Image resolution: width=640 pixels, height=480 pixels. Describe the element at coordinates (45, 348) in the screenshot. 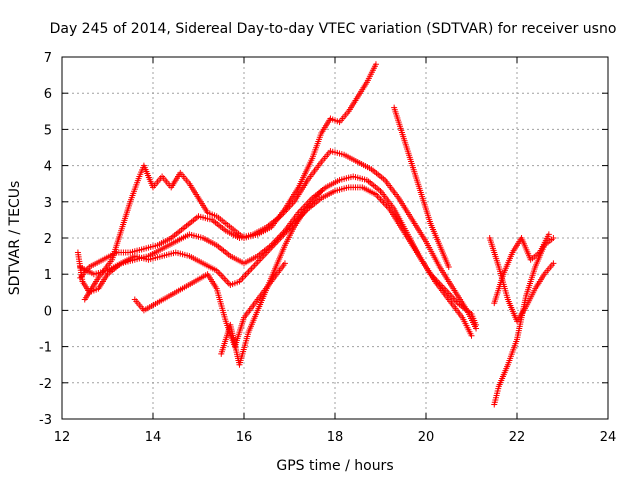

I see `y-tick-label: -1` at that location.